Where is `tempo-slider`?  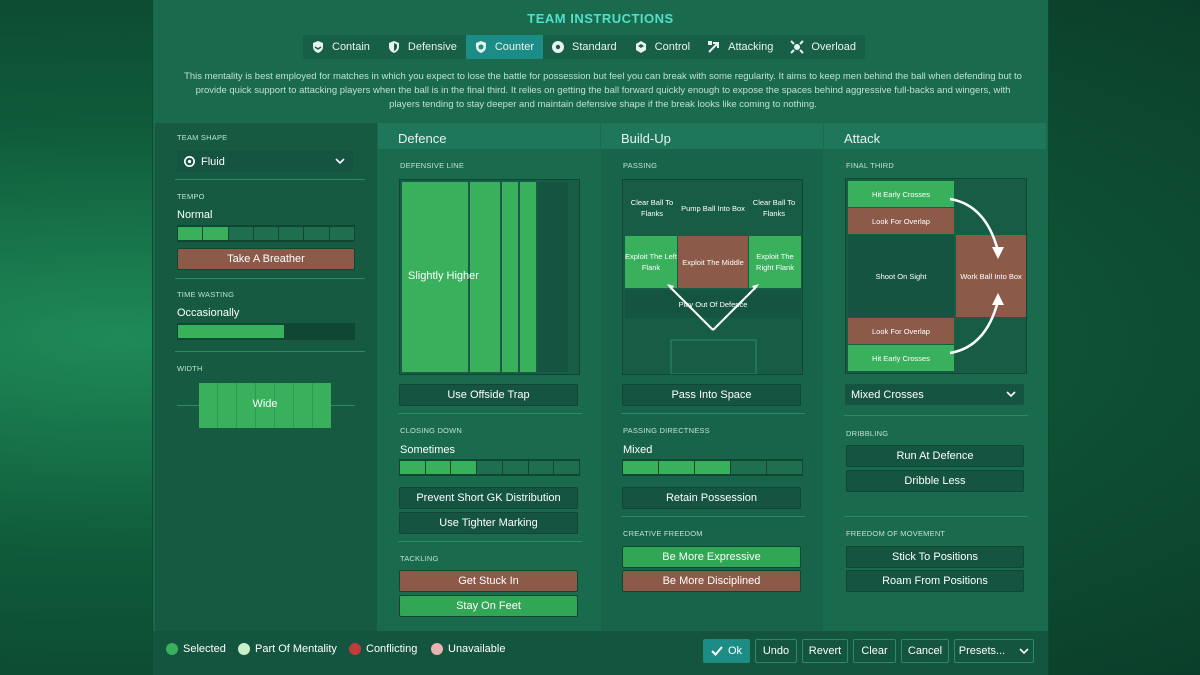 tempo-slider is located at coordinates (266, 233).